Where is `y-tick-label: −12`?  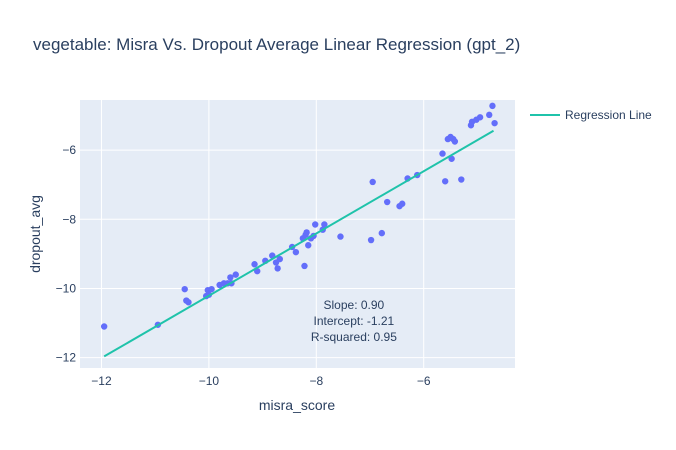
y-tick-label: −12 is located at coordinates (66, 358).